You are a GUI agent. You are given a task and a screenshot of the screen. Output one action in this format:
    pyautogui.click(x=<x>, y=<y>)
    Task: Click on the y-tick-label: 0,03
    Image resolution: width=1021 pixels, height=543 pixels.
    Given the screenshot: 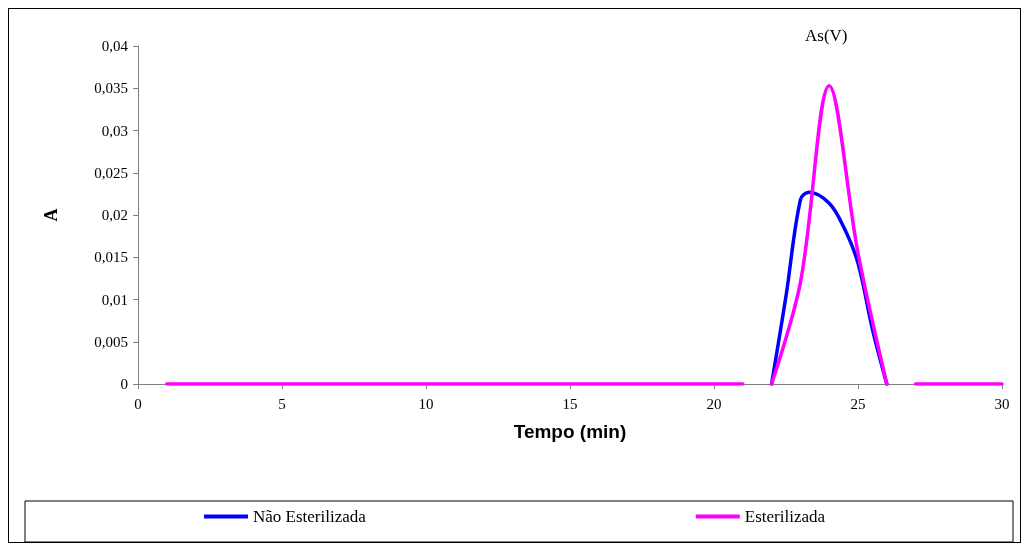 What is the action you would take?
    pyautogui.click(x=114, y=130)
    